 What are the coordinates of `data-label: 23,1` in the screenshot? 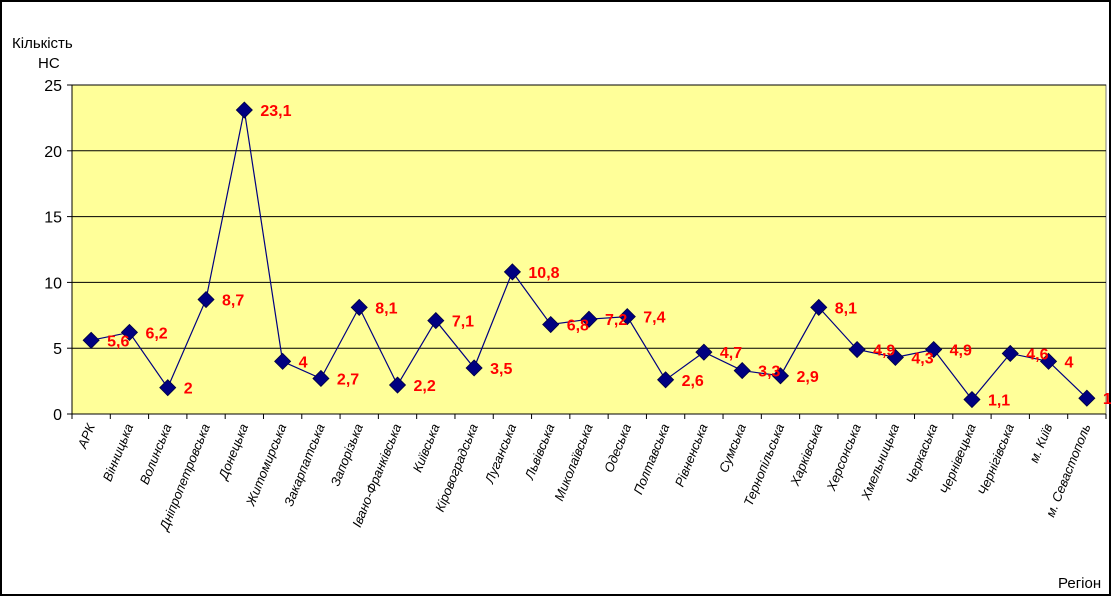 It's located at (275, 111).